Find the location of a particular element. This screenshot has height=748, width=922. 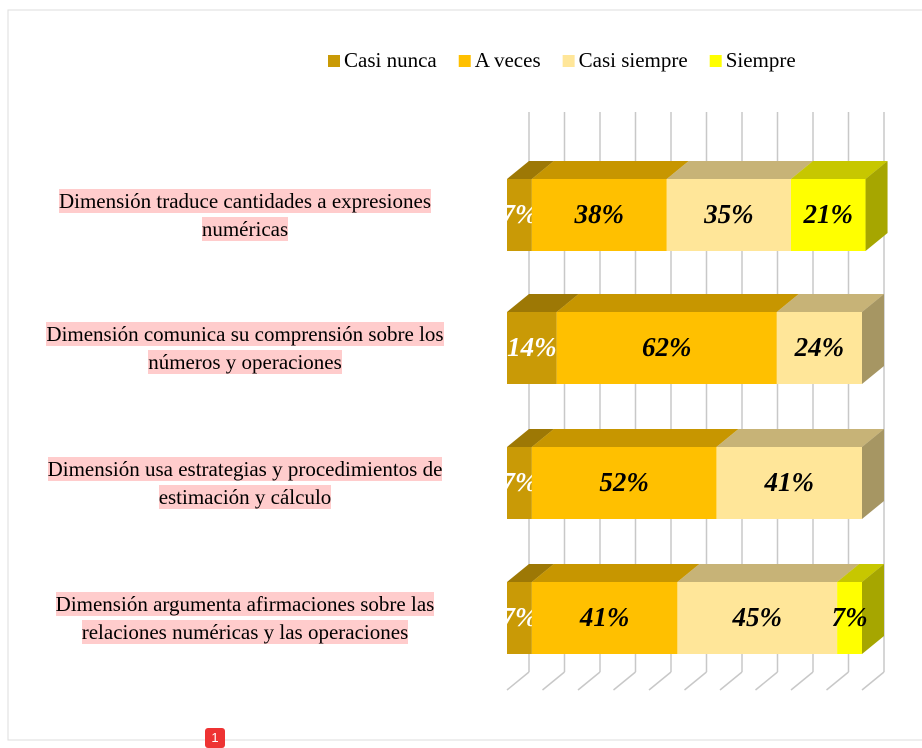

value-label: 38% is located at coordinates (599, 214).